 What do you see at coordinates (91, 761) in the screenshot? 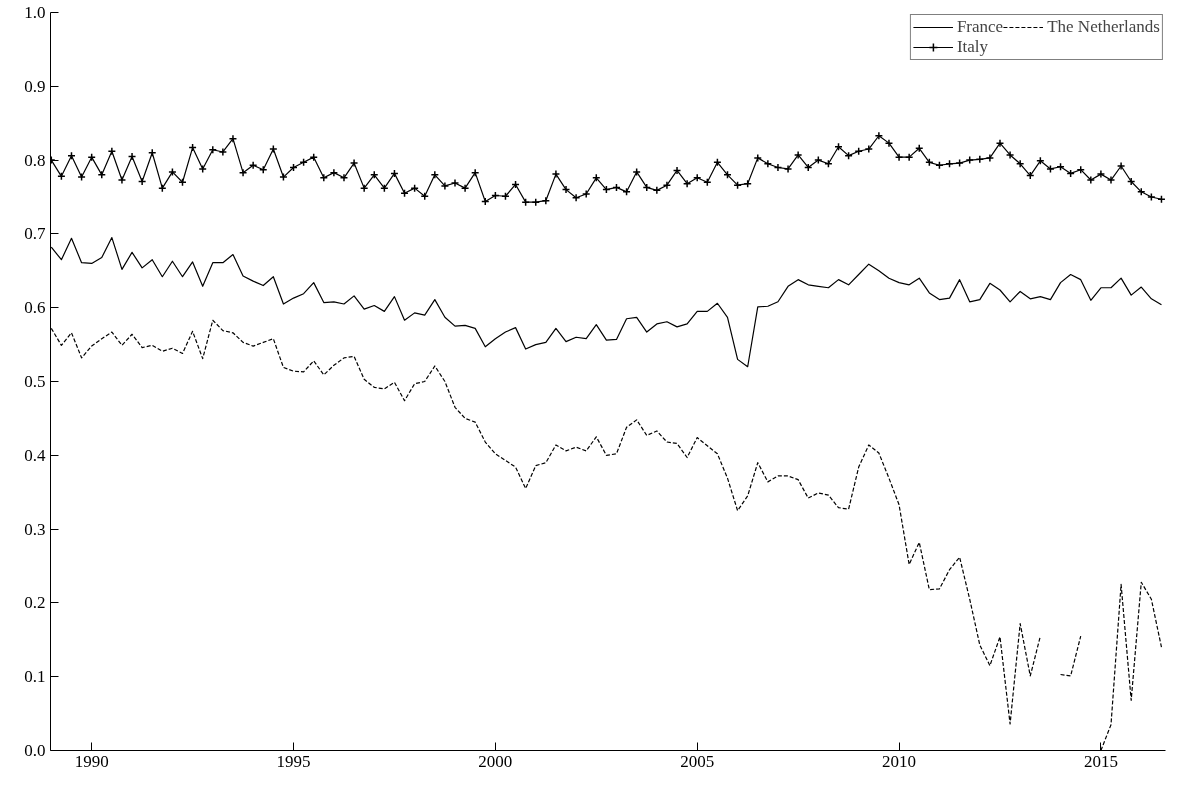
I see `x-tick-label: 1990` at bounding box center [91, 761].